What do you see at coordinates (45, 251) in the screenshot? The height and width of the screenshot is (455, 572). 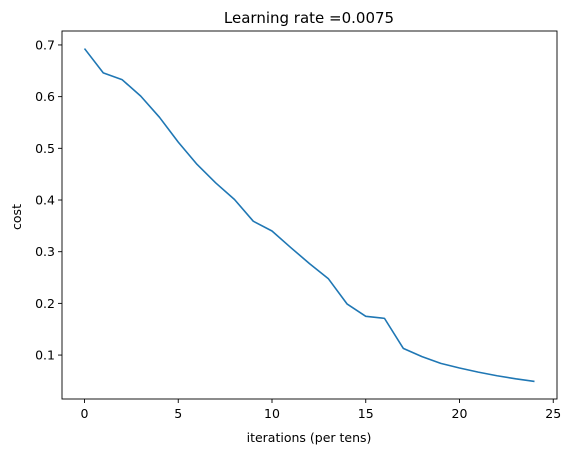 I see `y-tick-label: 0.3` at bounding box center [45, 251].